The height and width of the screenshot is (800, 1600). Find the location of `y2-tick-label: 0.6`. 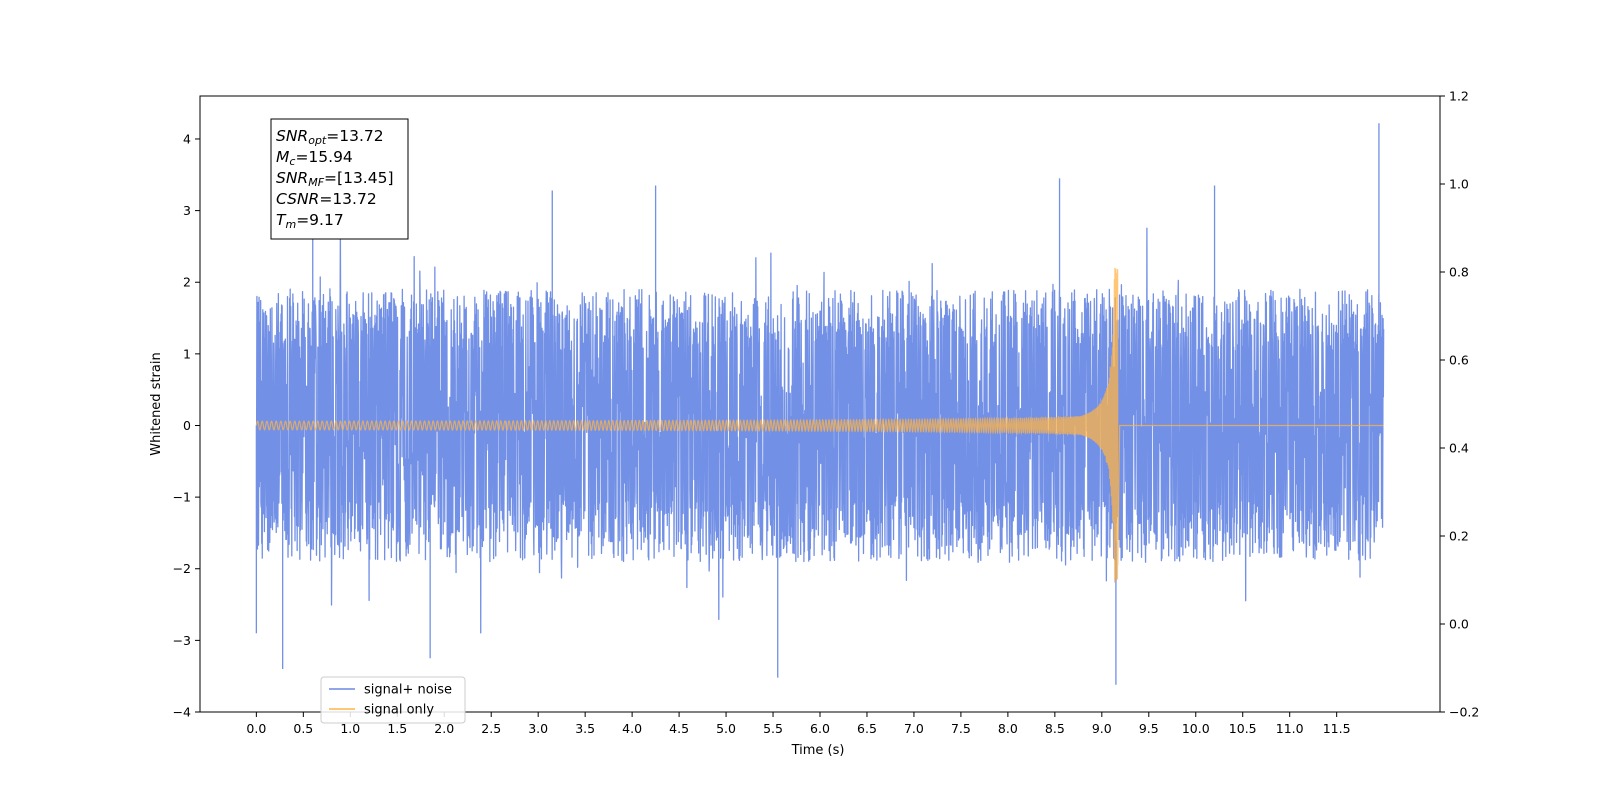

y2-tick-label: 0.6 is located at coordinates (1459, 360).